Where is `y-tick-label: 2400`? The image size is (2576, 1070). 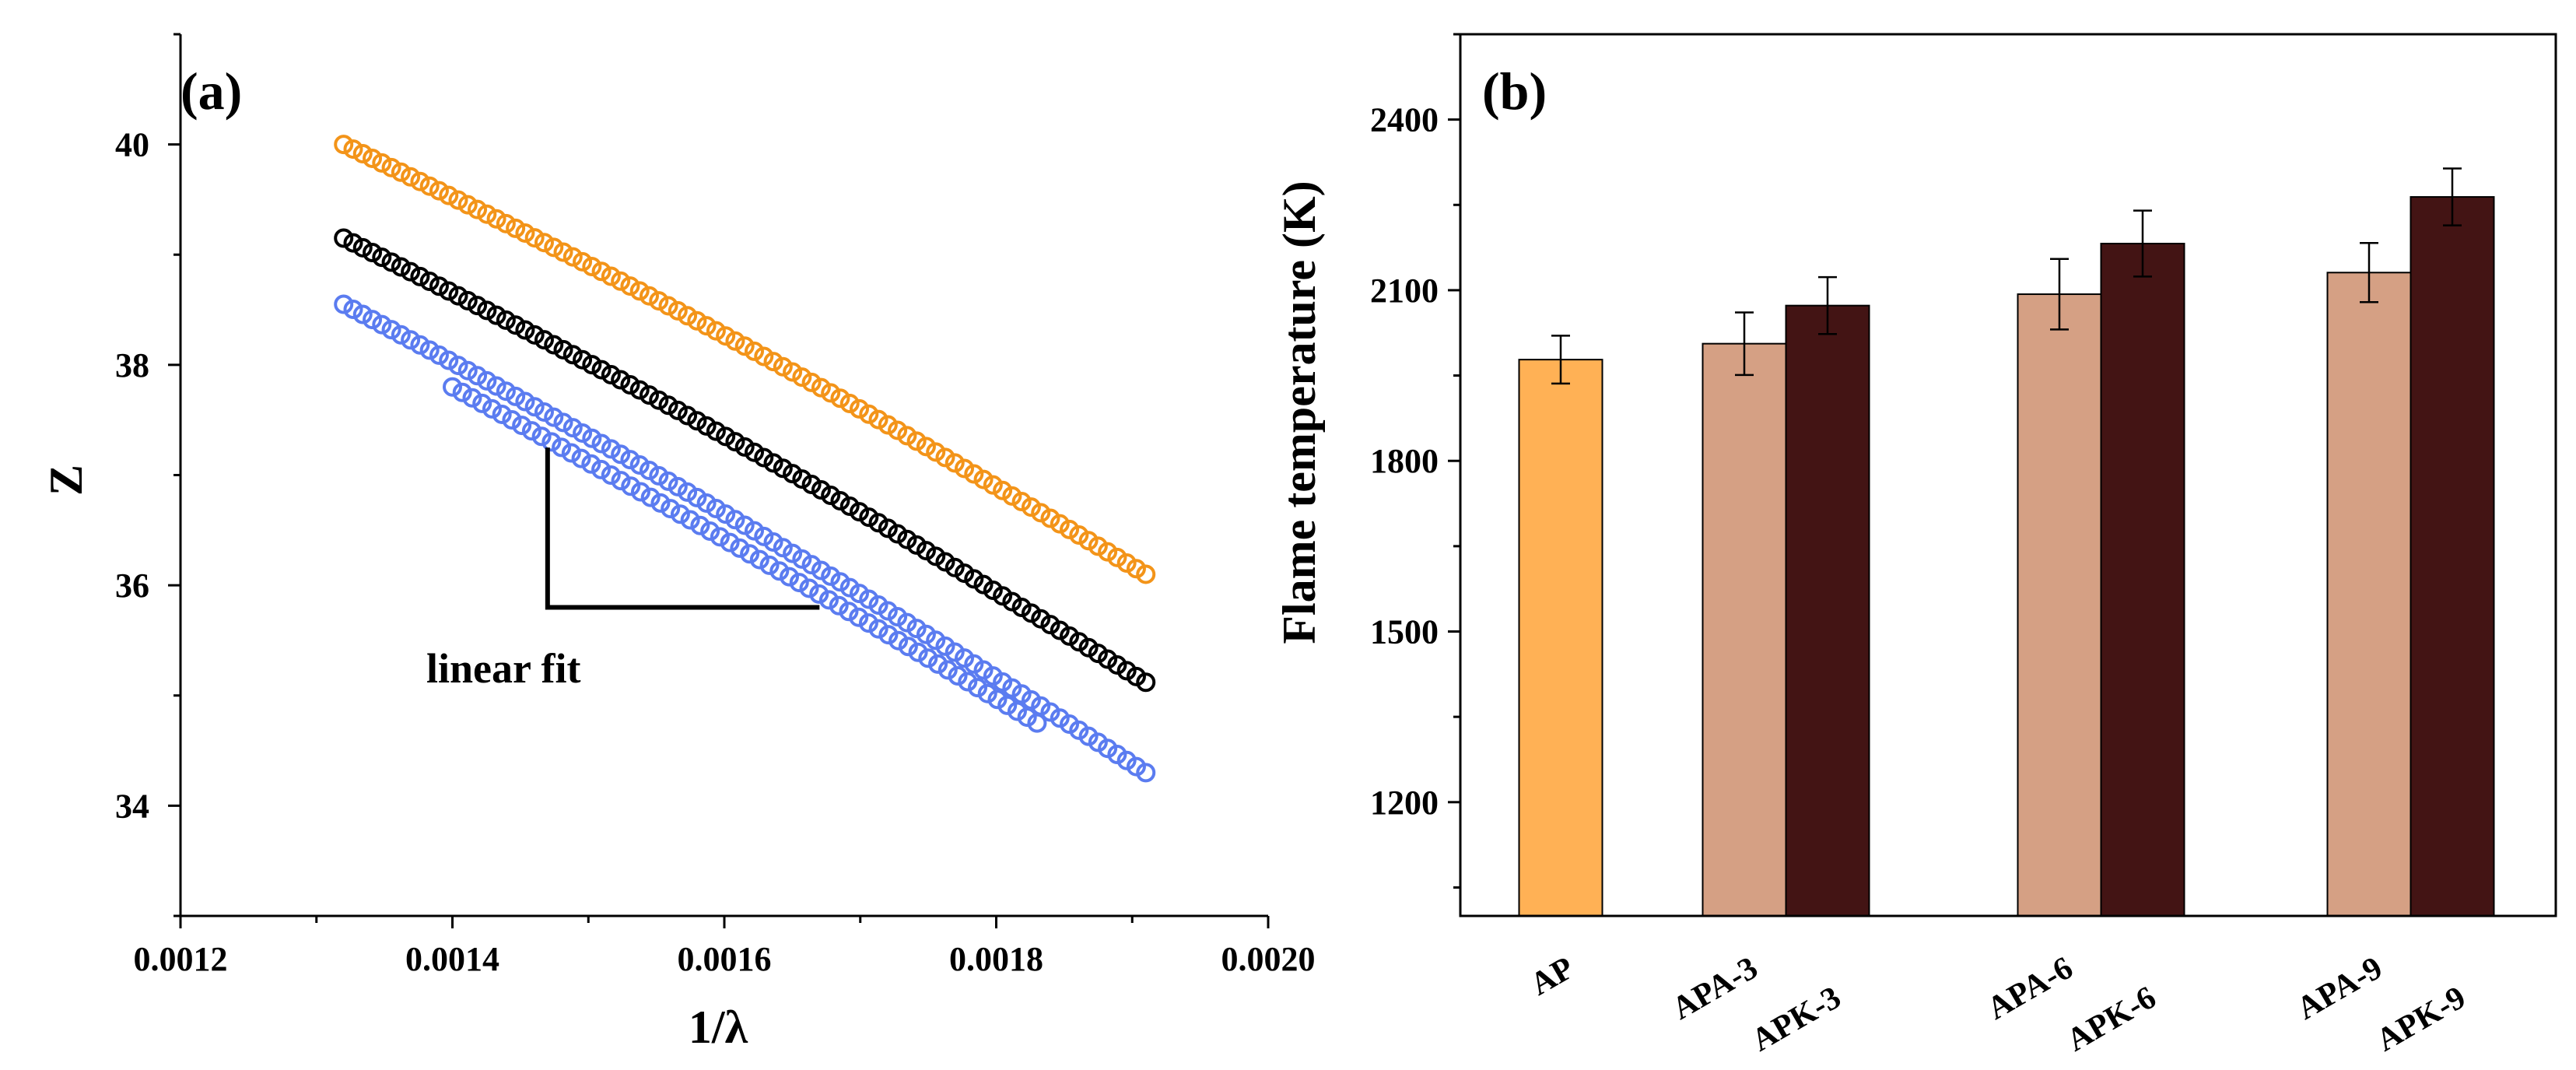
y-tick-label: 2400 is located at coordinates (1404, 120).